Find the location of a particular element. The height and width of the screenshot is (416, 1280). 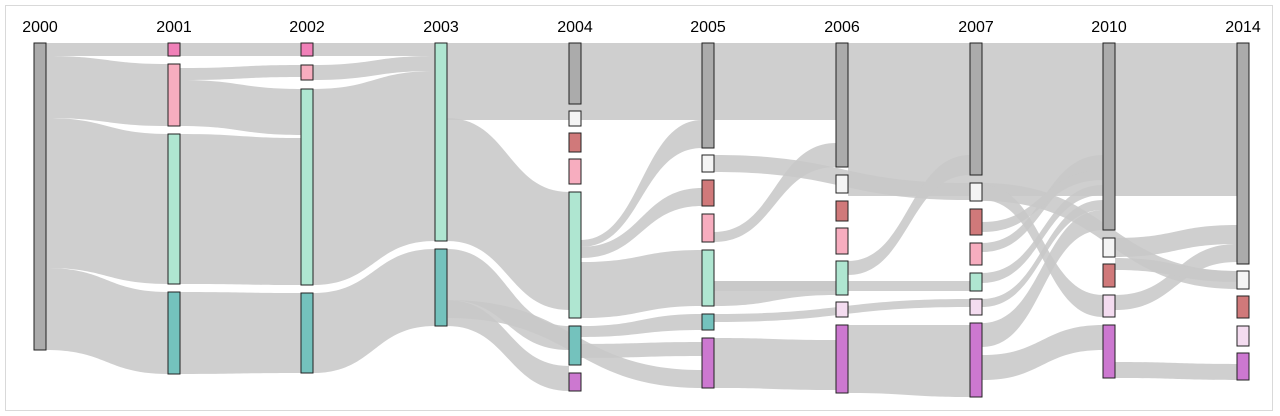

year-label-2014: 2014 is located at coordinates (1243, 27).